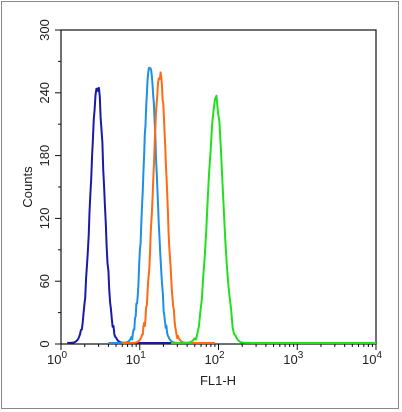 The height and width of the screenshot is (412, 402). What do you see at coordinates (44, 30) in the screenshot?
I see `y-tick-label: 300` at bounding box center [44, 30].